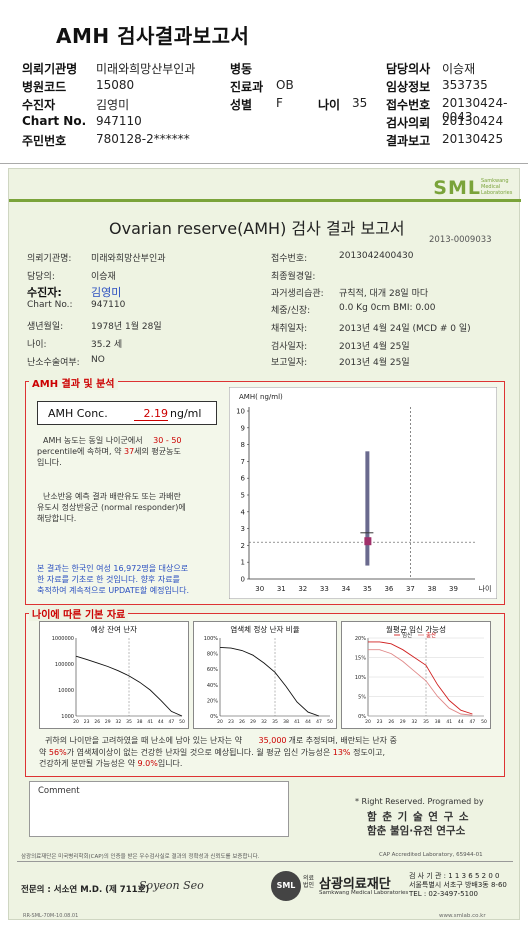  Describe the element at coordinates (329, 105) in the screenshot. I see `header-label: 나이` at that location.